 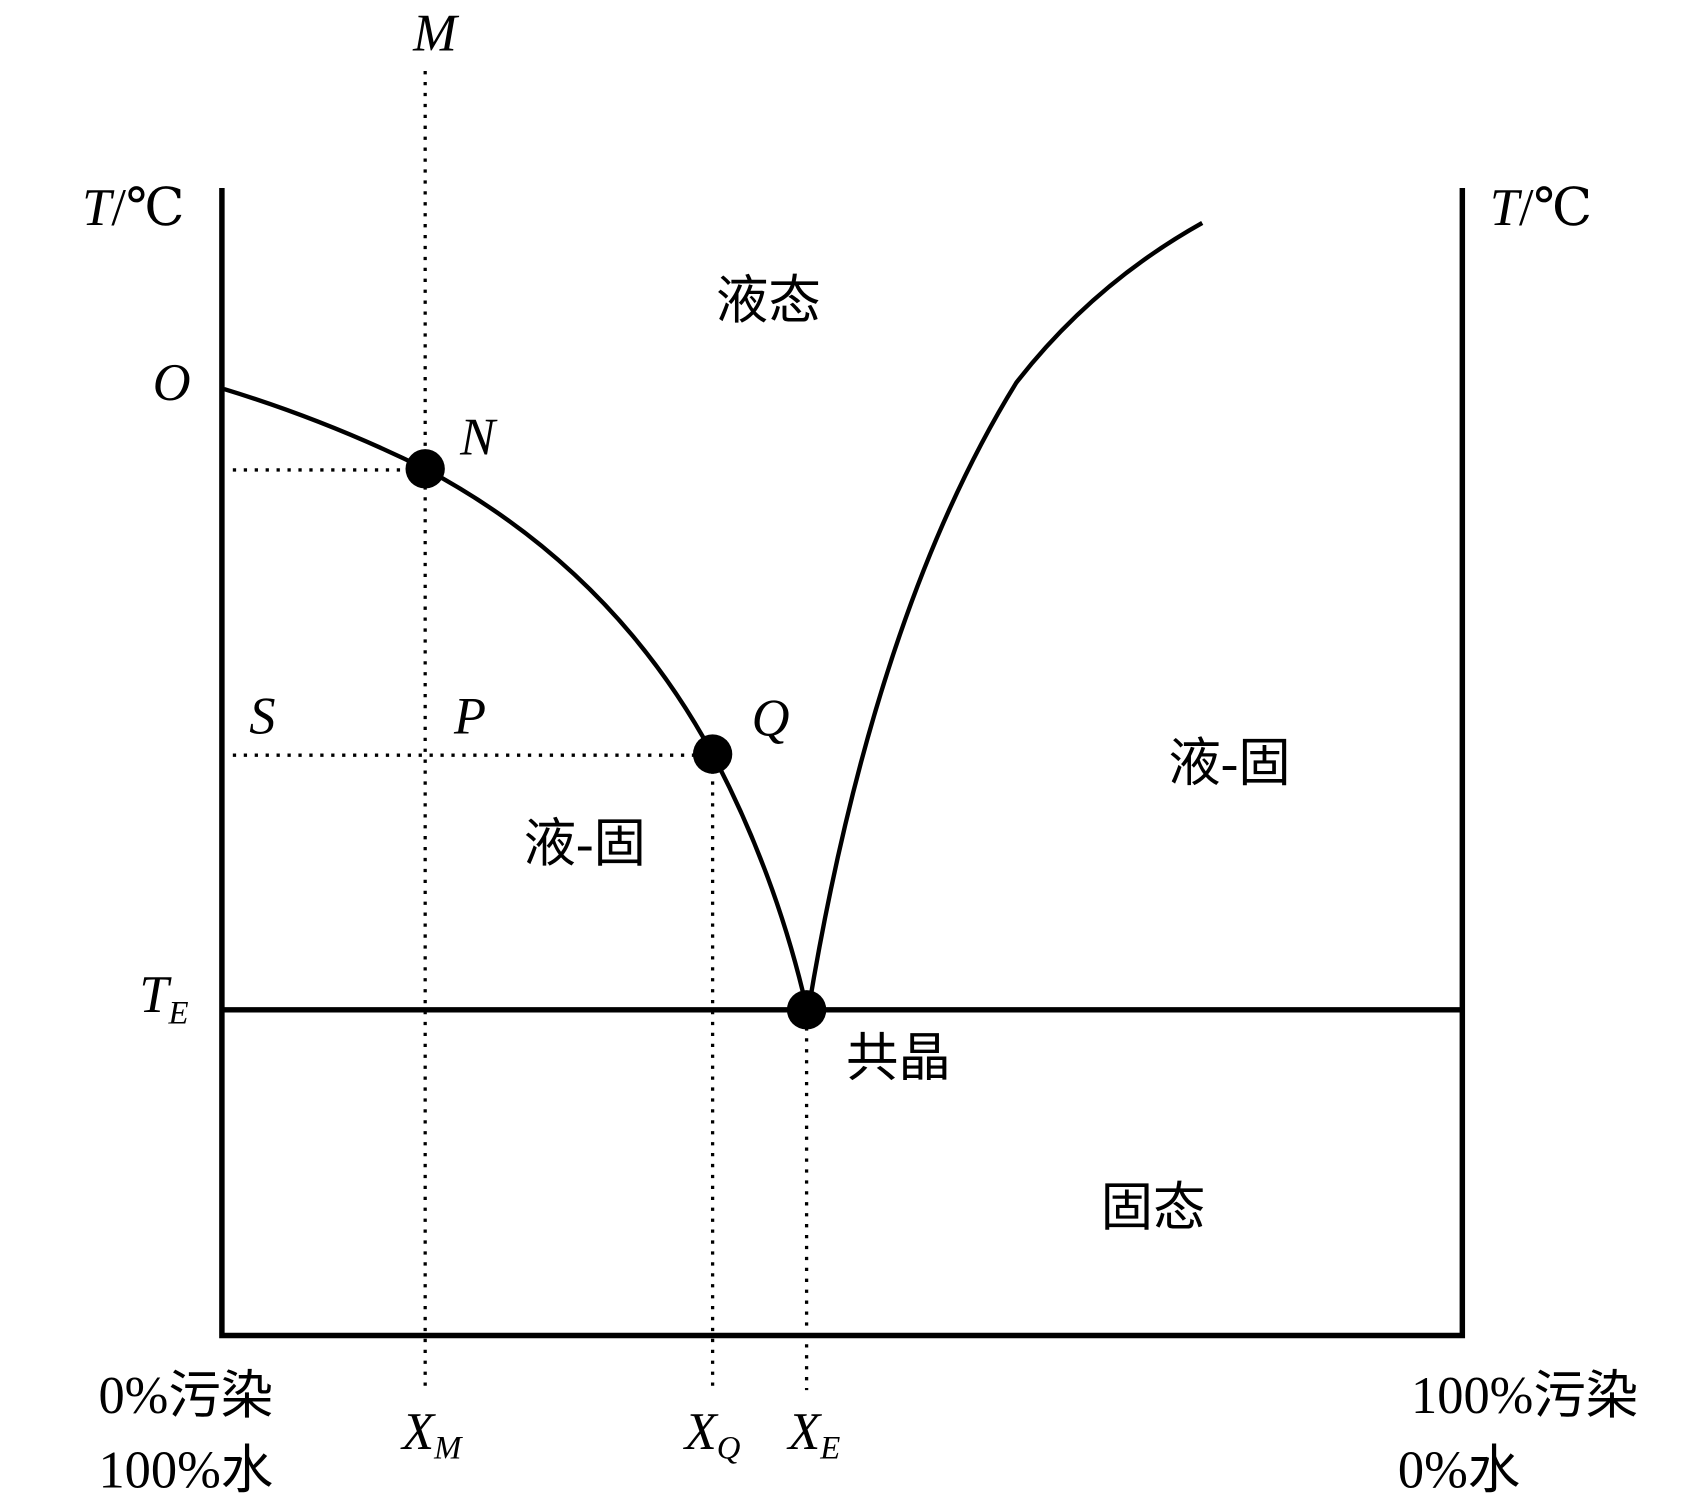 What do you see at coordinates (436, 33) in the screenshot?
I see `label-m: M` at bounding box center [436, 33].